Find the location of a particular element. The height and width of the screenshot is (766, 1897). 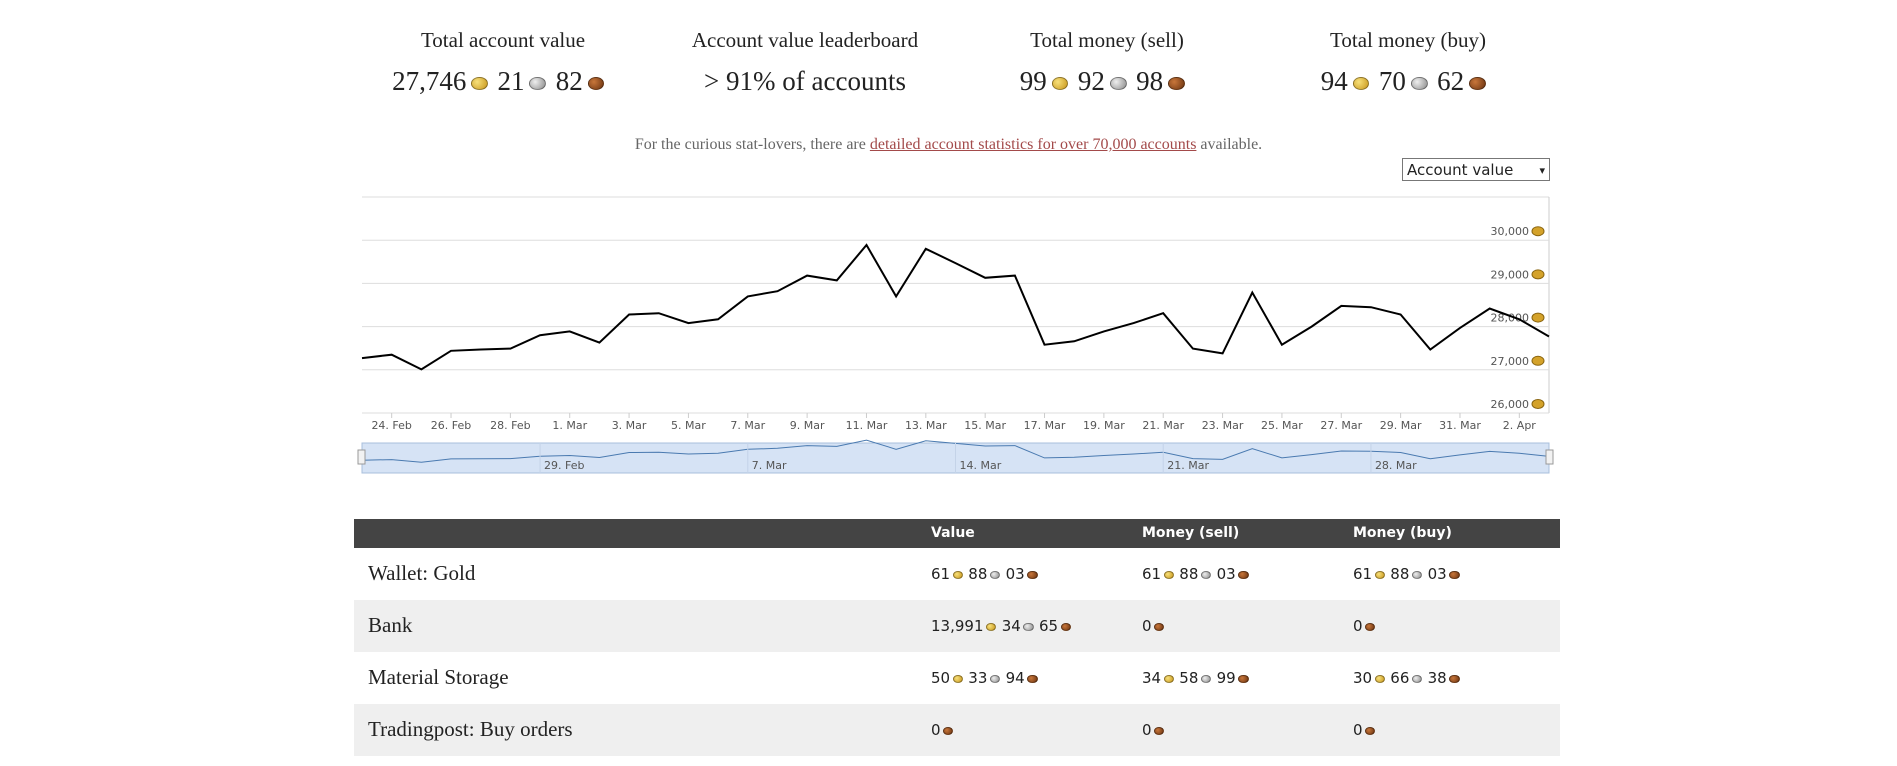

x-tick-label: 13. Mar is located at coordinates (926, 425).